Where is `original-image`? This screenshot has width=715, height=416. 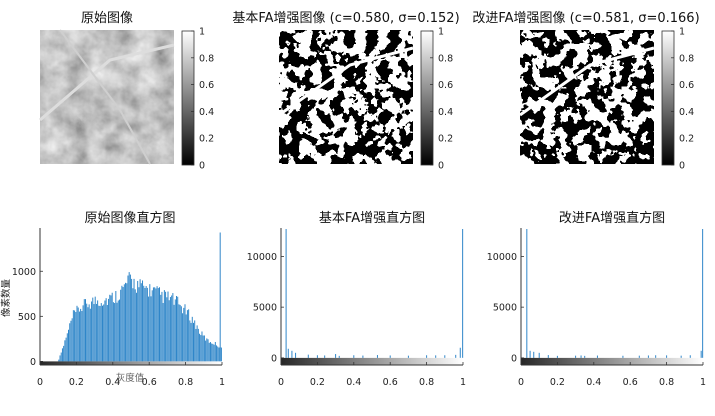 original-image is located at coordinates (107, 97).